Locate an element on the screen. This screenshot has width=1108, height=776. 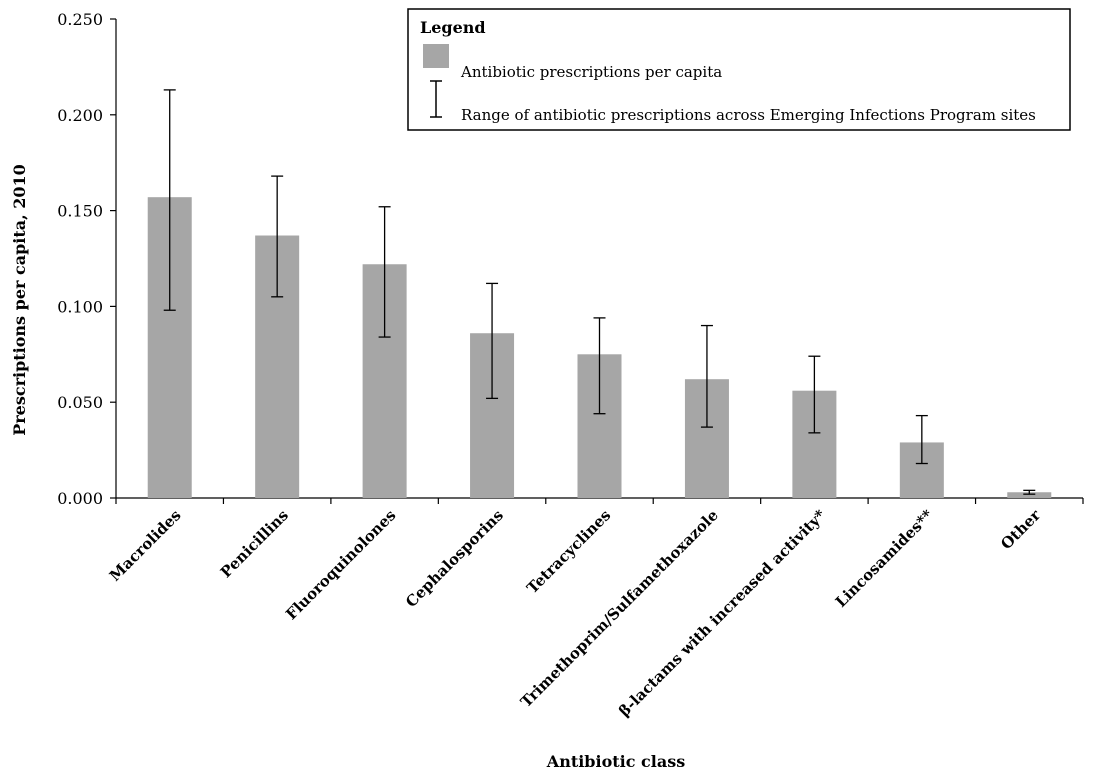
y-axis-title: Prescriptions per capita, 2010 is located at coordinates (19, 300).